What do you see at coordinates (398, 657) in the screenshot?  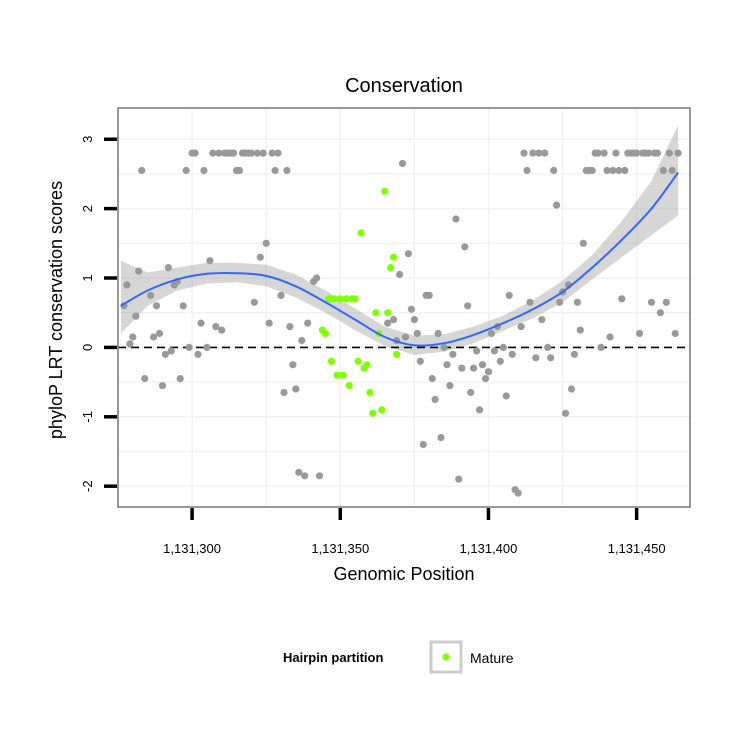 I see `legend: Hairpin partition Mature` at bounding box center [398, 657].